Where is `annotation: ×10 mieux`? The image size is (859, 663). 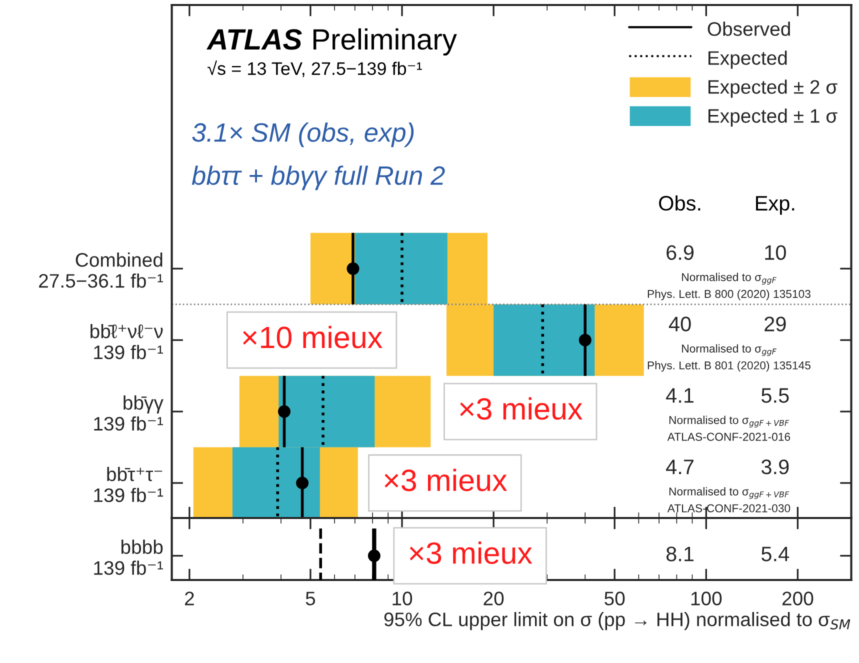 annotation: ×10 mieux is located at coordinates (312, 337).